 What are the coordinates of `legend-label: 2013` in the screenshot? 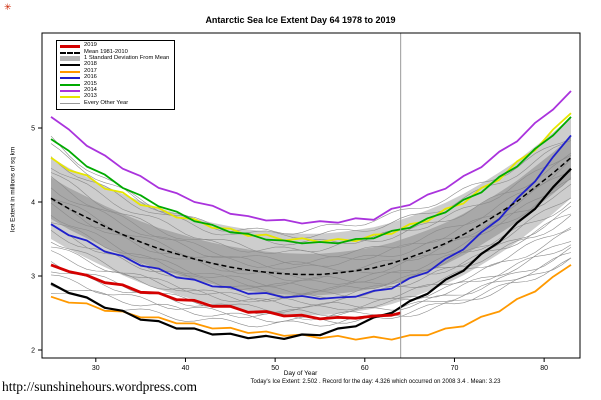 It's located at (90, 96).